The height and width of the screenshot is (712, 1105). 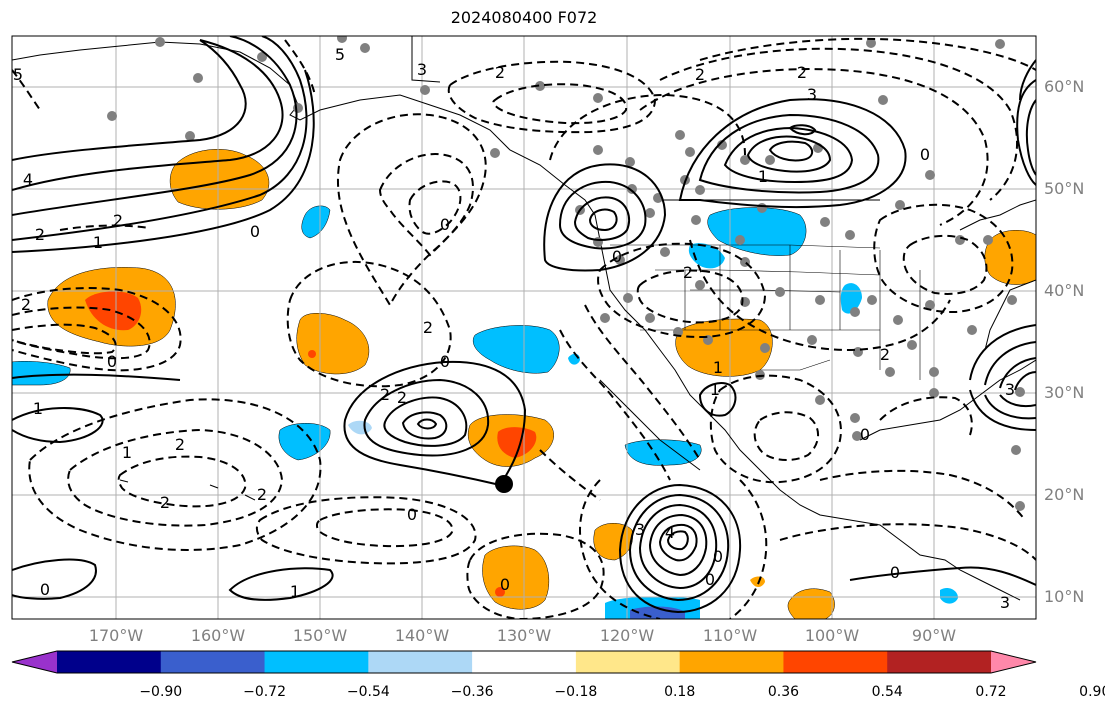 What do you see at coordinates (1064, 188) in the screenshot?
I see `lat-label: 50°N` at bounding box center [1064, 188].